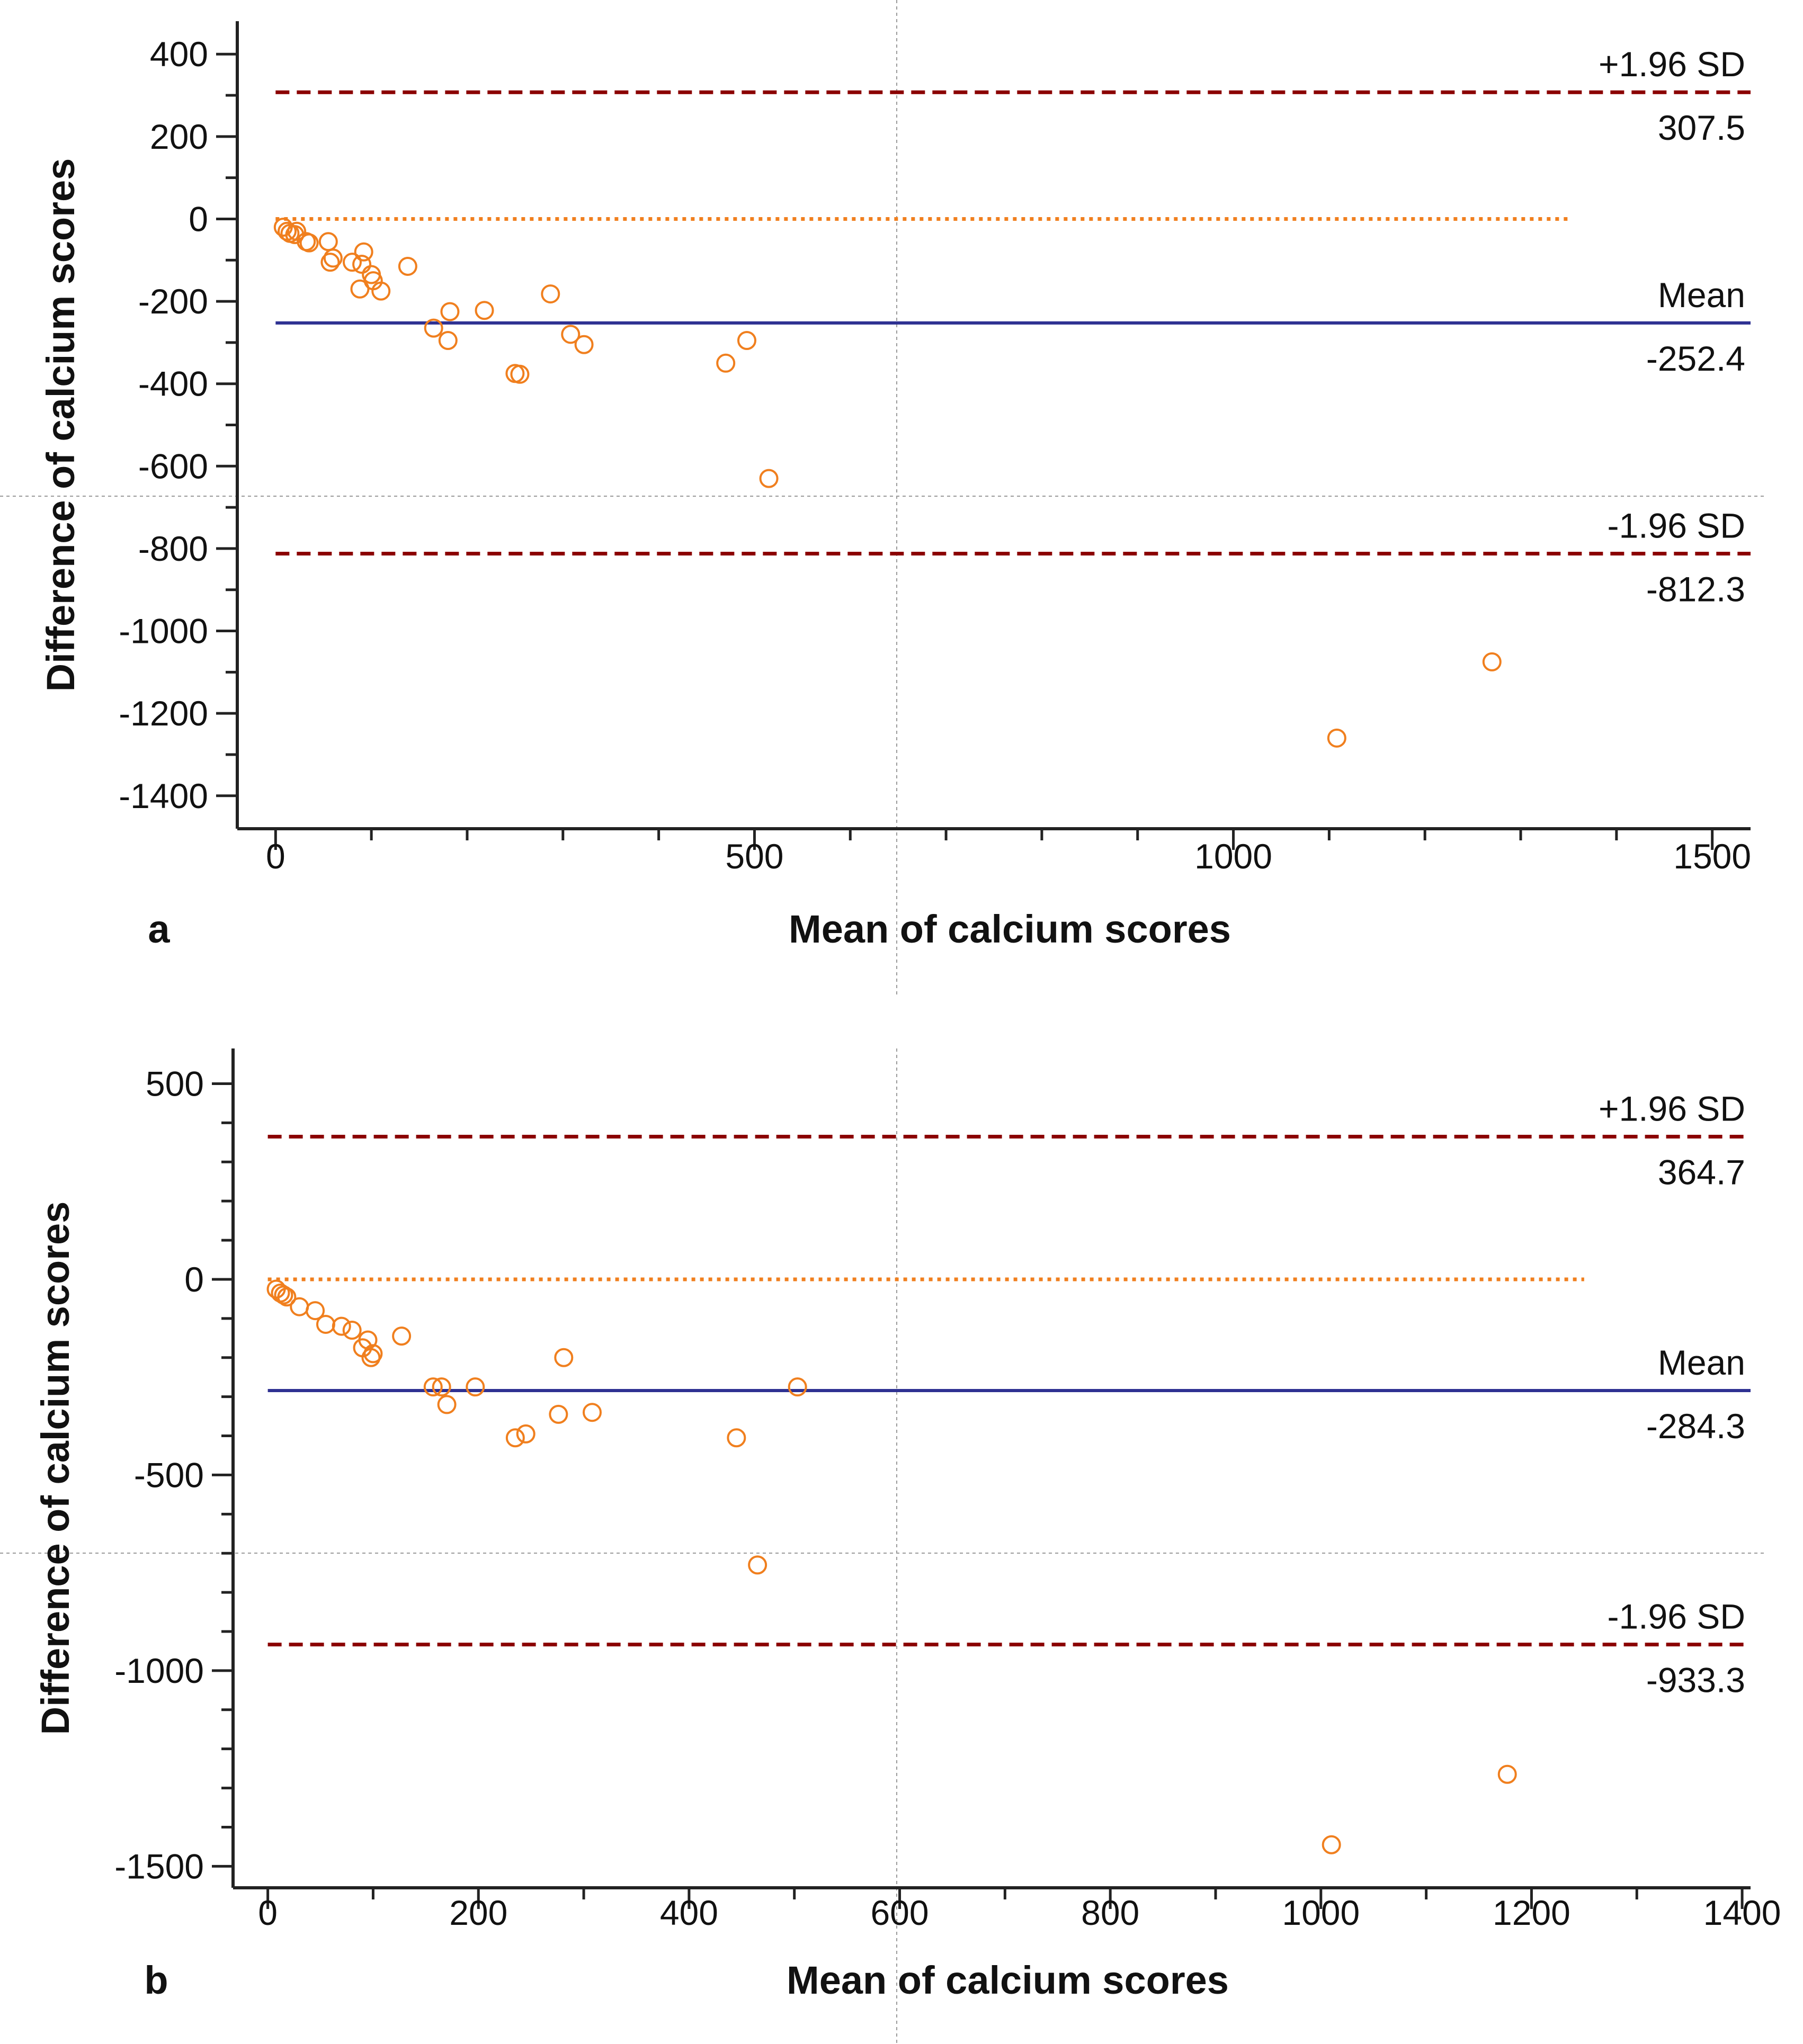 The height and width of the screenshot is (2044, 1803). I want to click on upper-limit-value-label: 307.5, so click(1701, 128).